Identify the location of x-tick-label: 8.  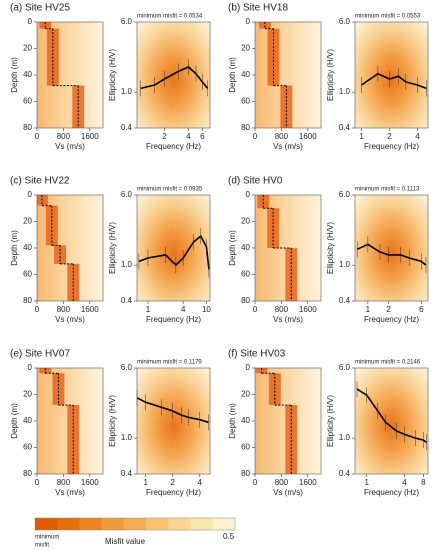
(423, 482).